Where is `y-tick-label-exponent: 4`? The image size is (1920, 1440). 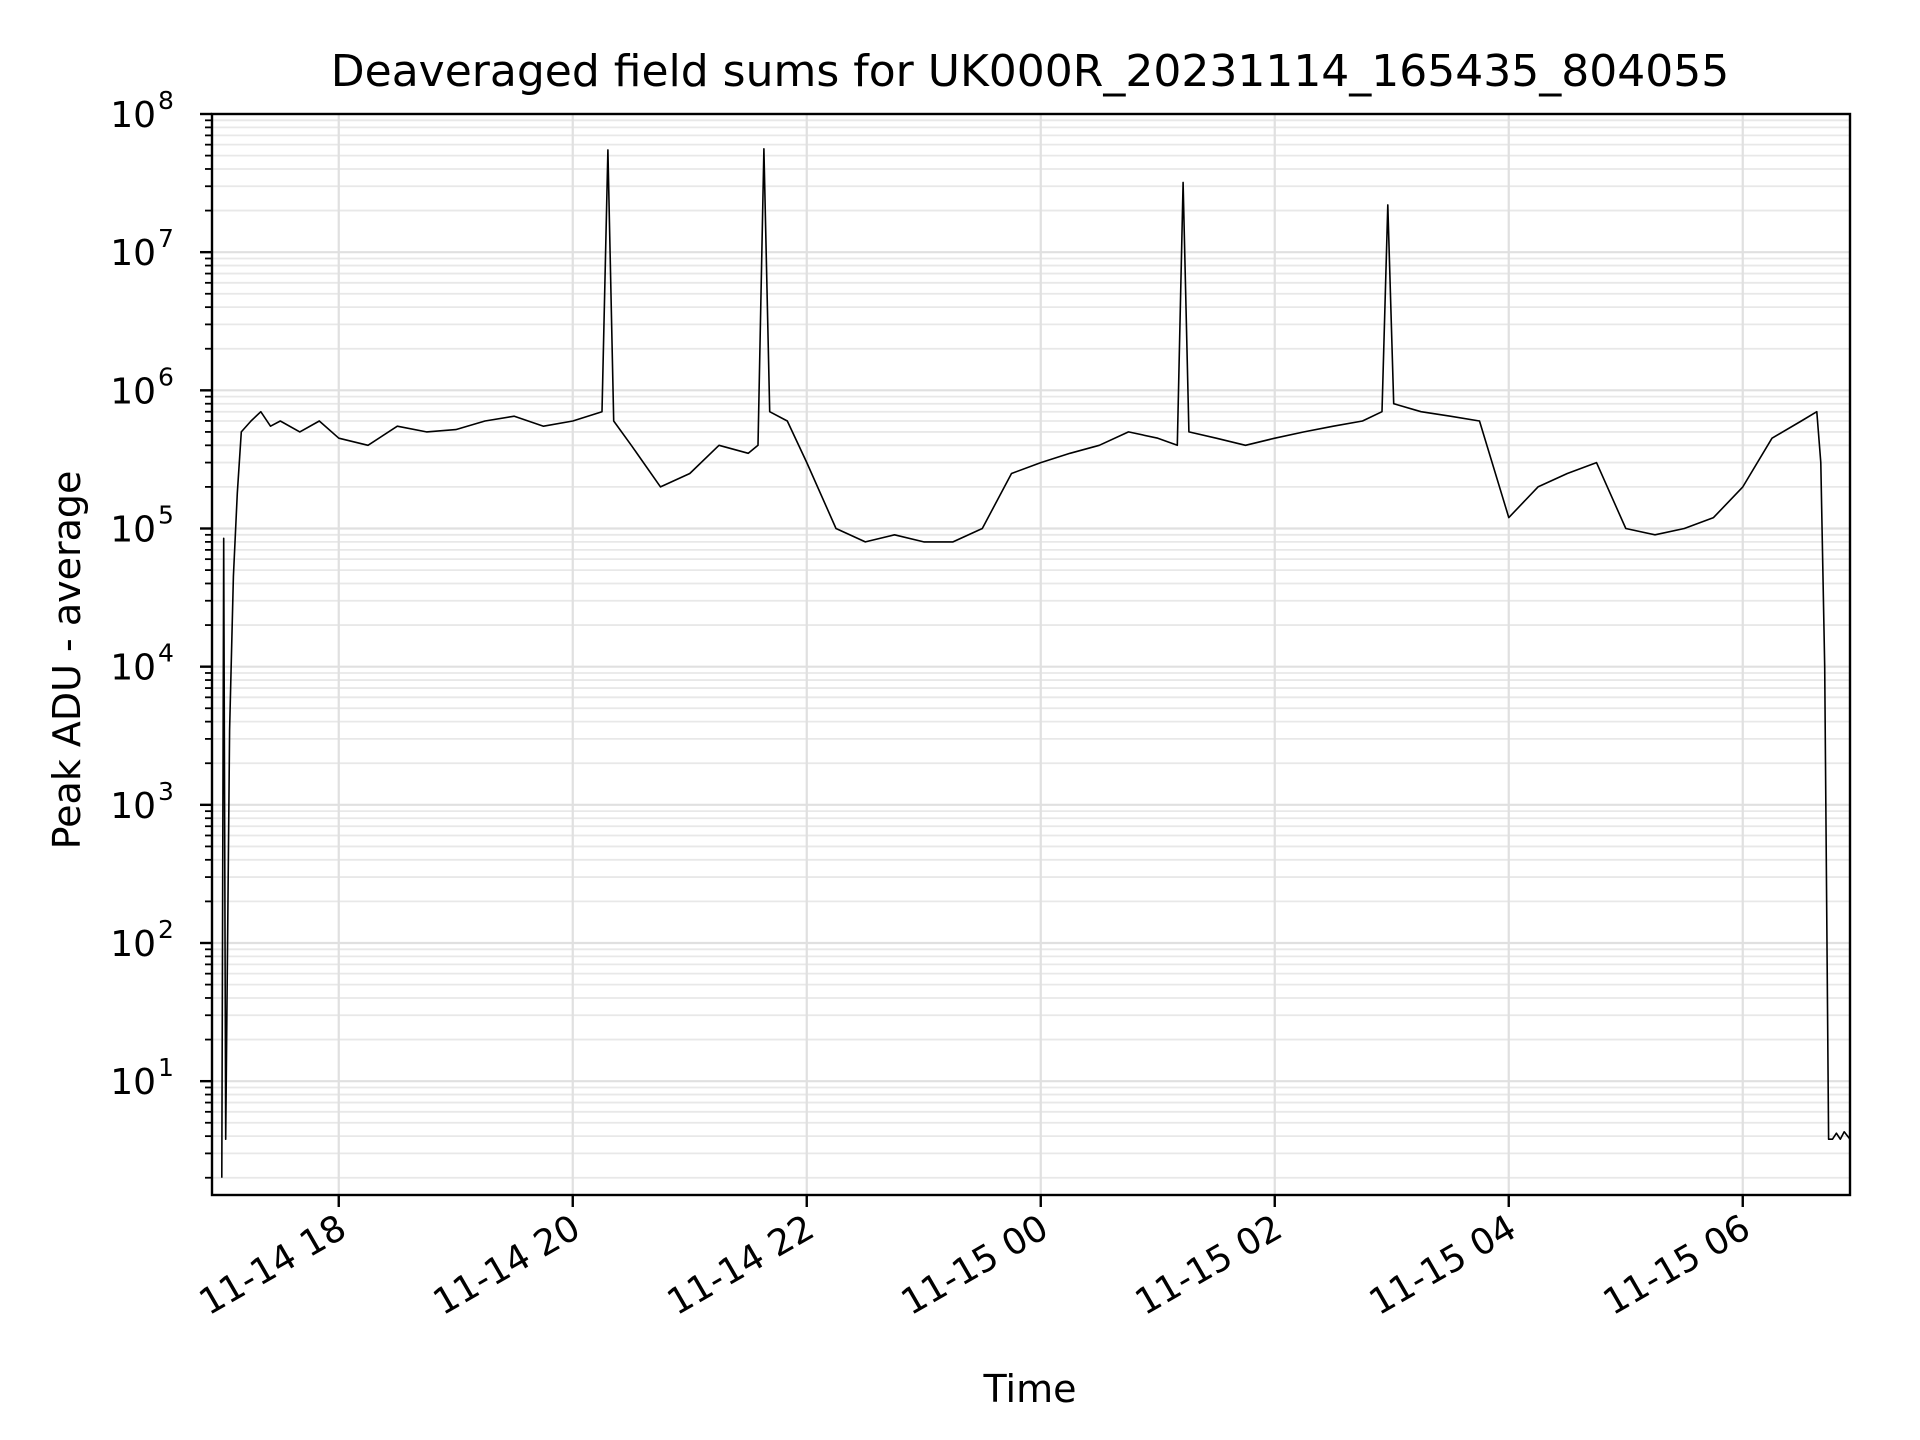
y-tick-label-exponent: 4 is located at coordinates (166, 653).